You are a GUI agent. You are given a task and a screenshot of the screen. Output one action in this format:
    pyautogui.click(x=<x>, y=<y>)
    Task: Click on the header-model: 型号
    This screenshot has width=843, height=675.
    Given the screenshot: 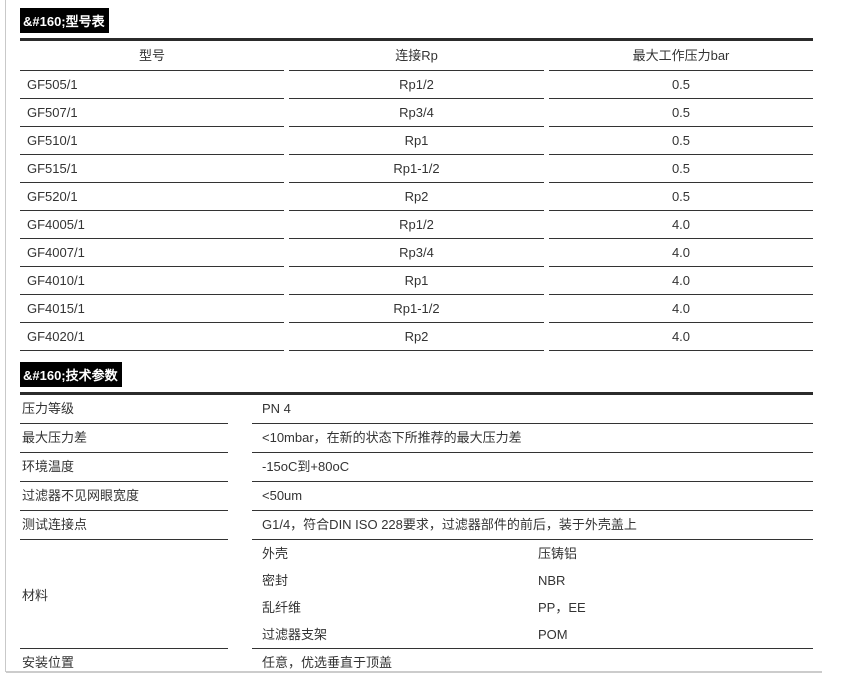 What is the action you would take?
    pyautogui.click(x=152, y=56)
    